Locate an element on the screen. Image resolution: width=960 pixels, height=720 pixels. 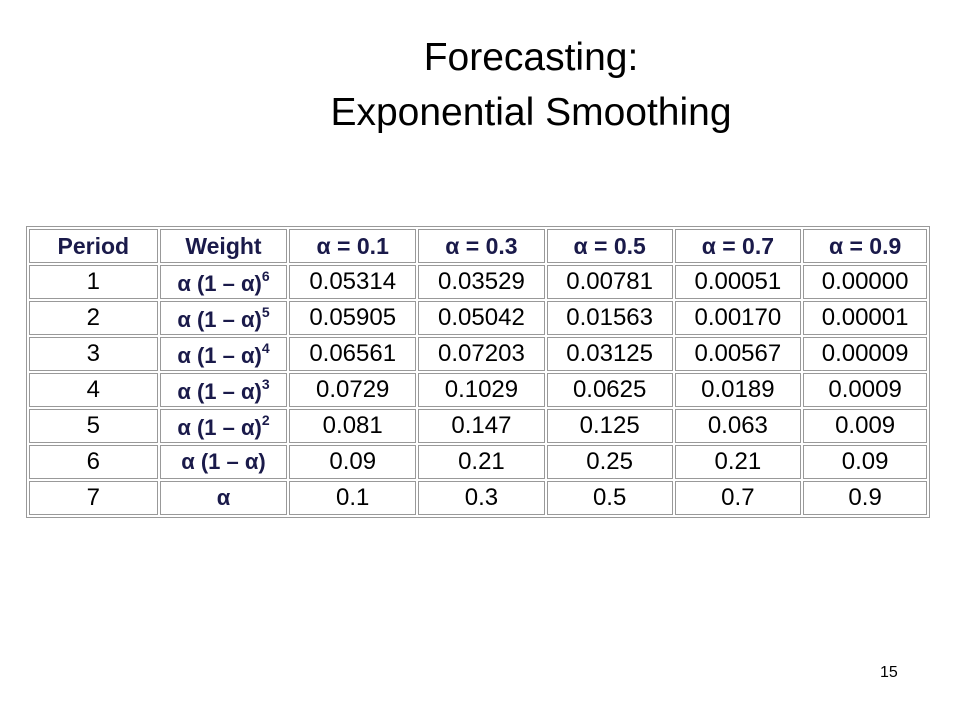
value-cell: 0.009 is located at coordinates (865, 426).